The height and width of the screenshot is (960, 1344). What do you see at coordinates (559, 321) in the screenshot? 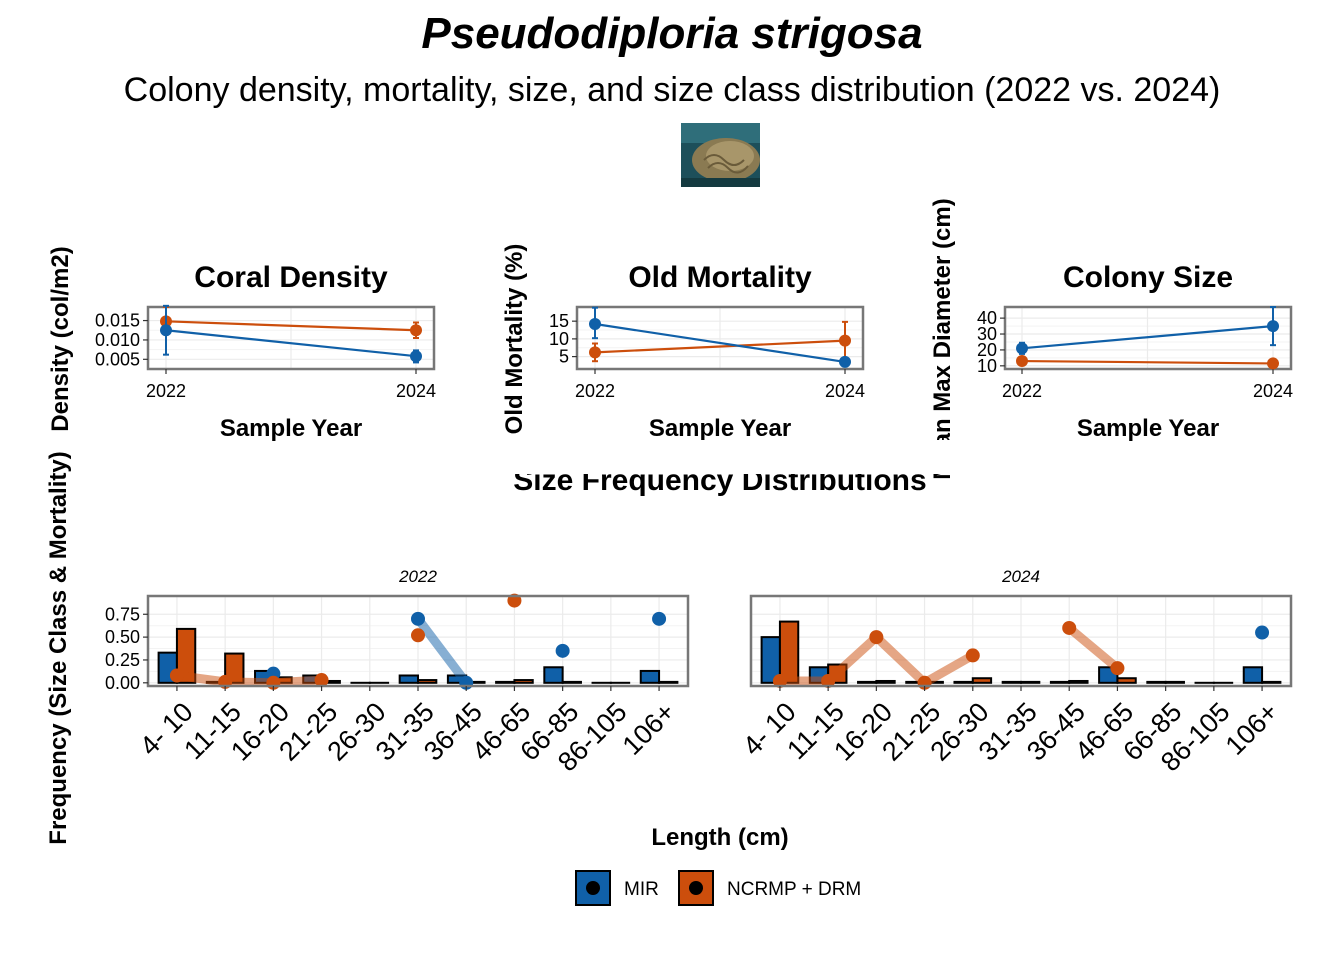
I see `y-tick-label: 15` at bounding box center [559, 321].